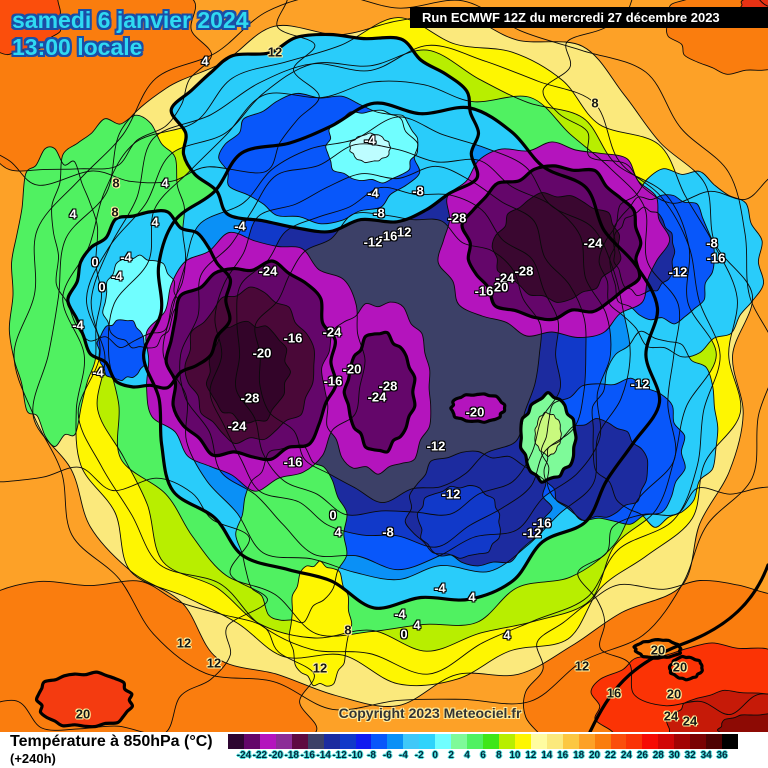  What do you see at coordinates (626, 755) in the screenshot?
I see `colorbar-tick: 24` at bounding box center [626, 755].